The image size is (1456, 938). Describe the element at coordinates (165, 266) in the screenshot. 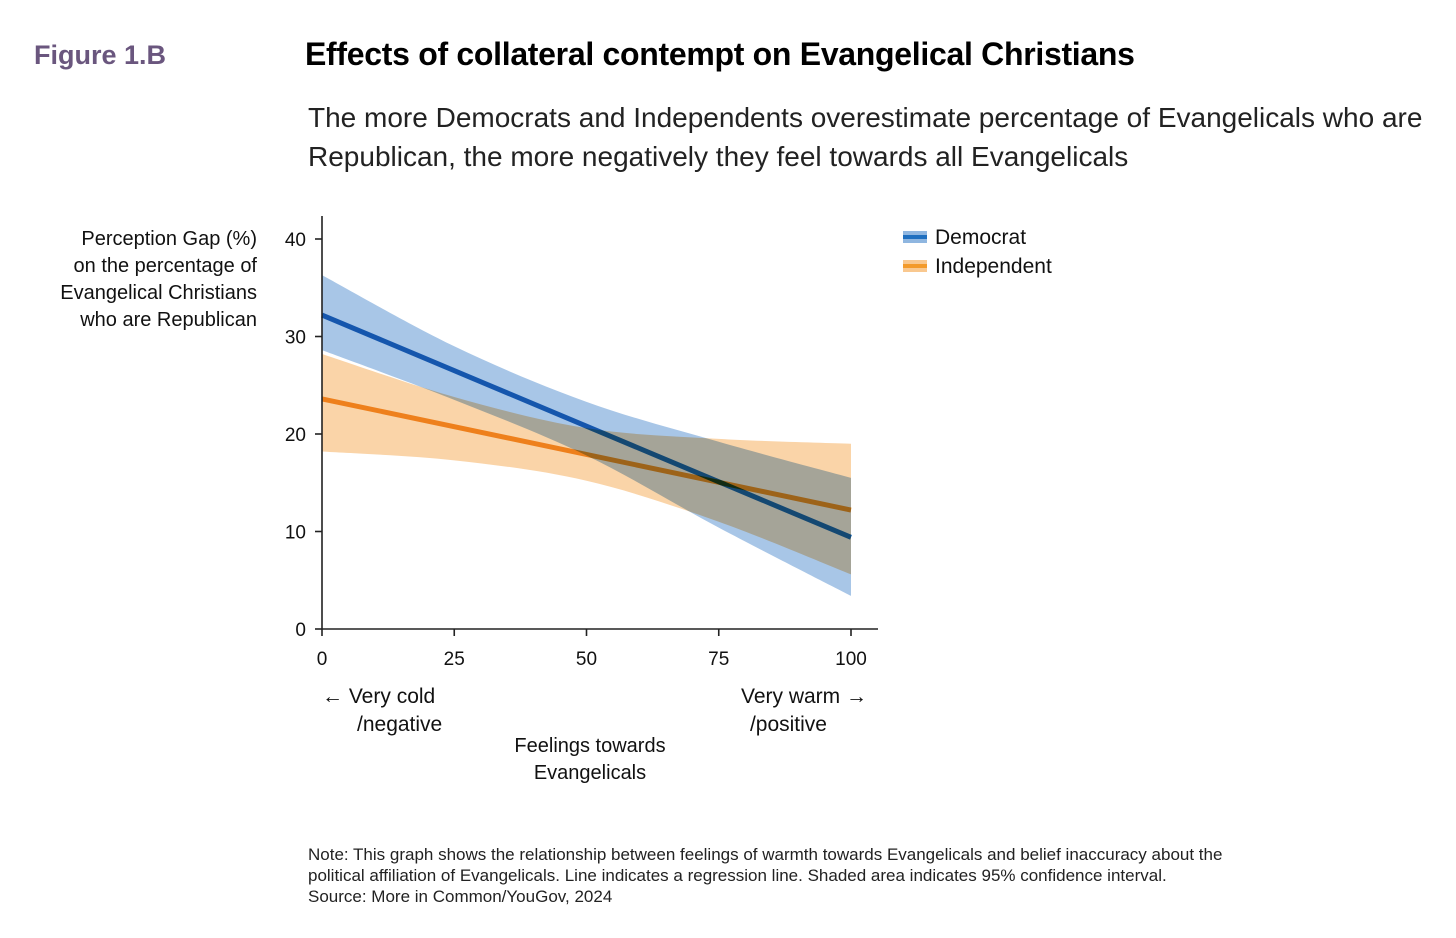

I see `y-axis-label-line: on the percentage of` at that location.